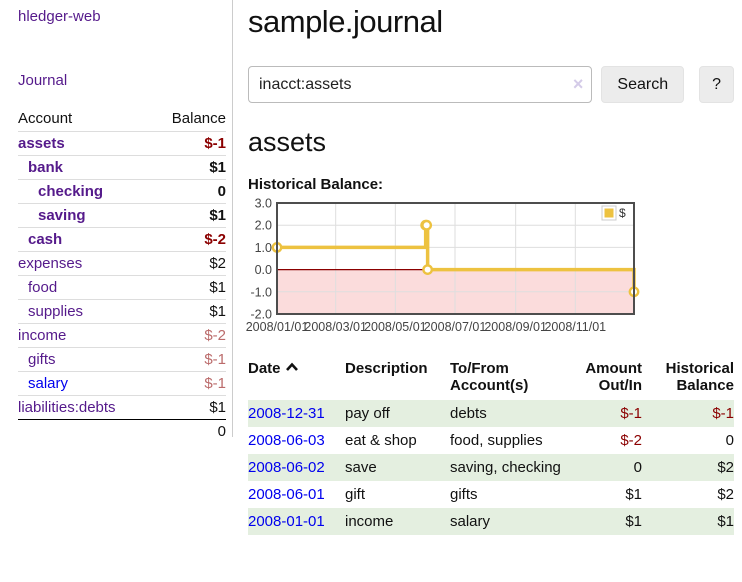 This screenshot has width=742, height=582. Describe the element at coordinates (85, 431) in the screenshot. I see `accounts-total-spacer` at that location.